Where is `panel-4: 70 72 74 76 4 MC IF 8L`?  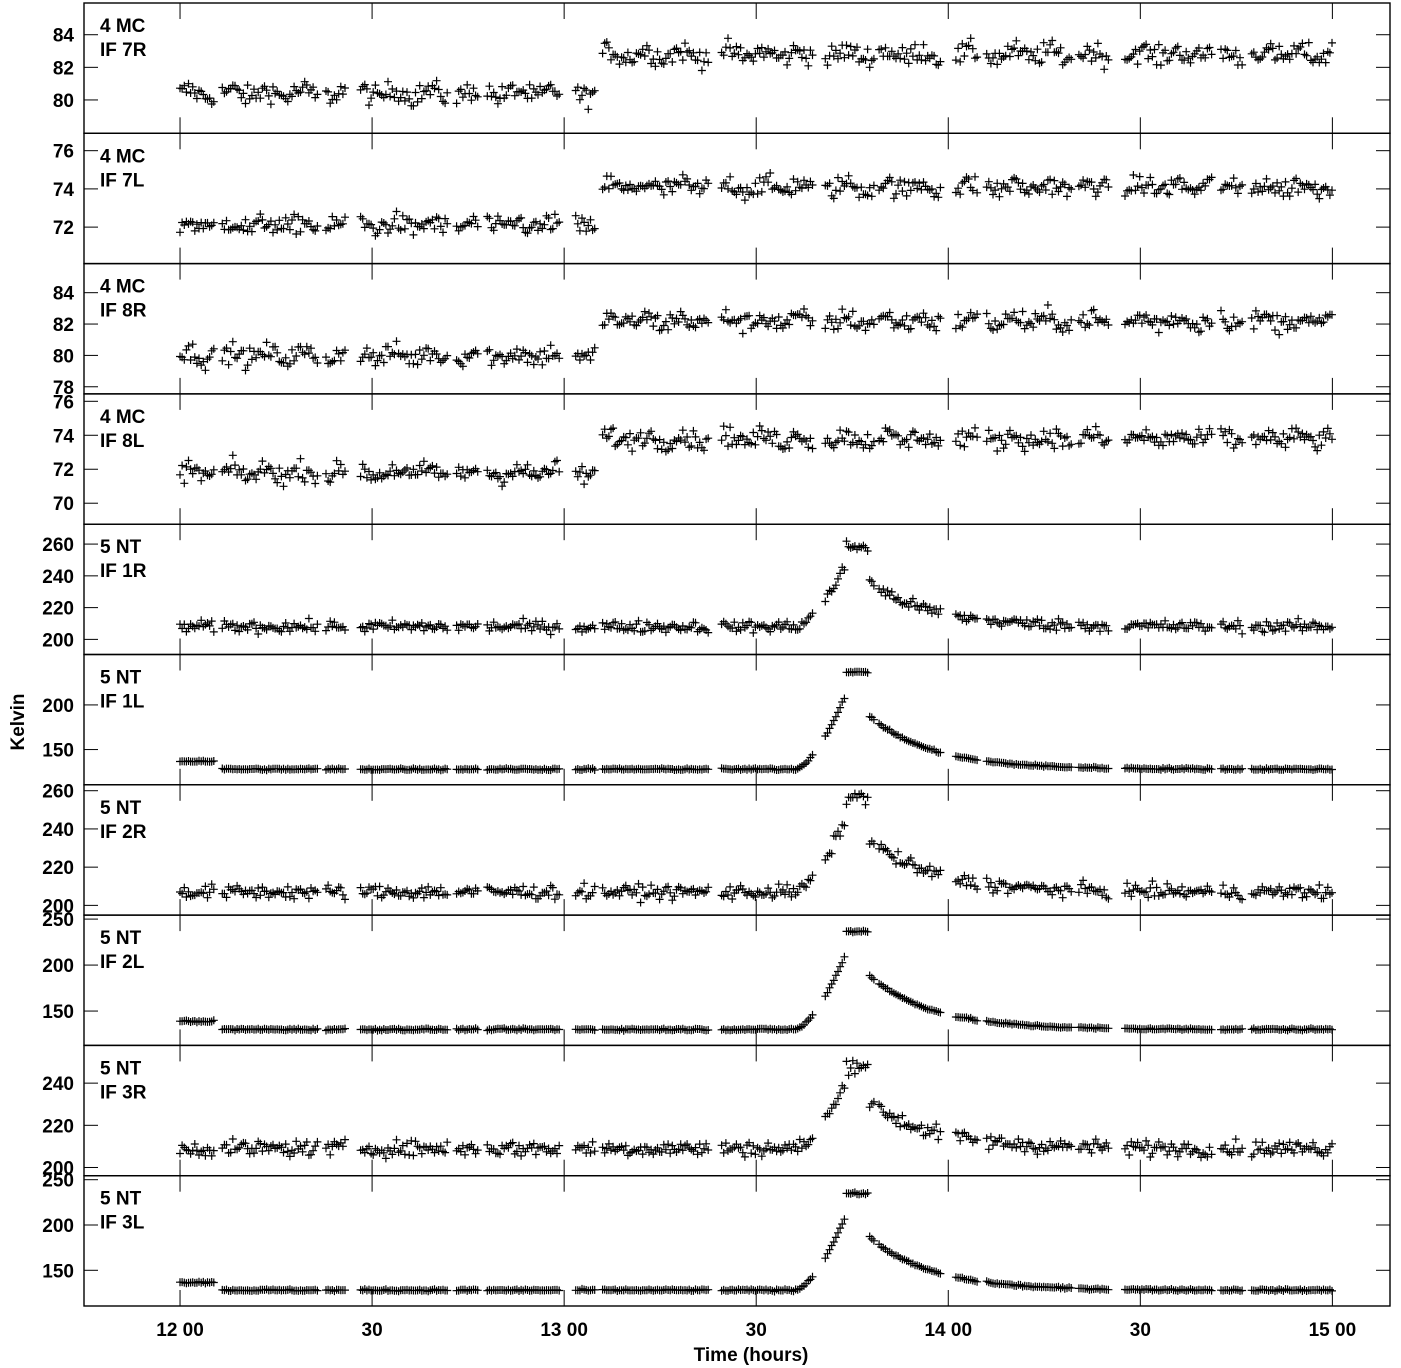
panel-4: 70 72 74 76 4 MC IF 8L is located at coordinates (722, 458).